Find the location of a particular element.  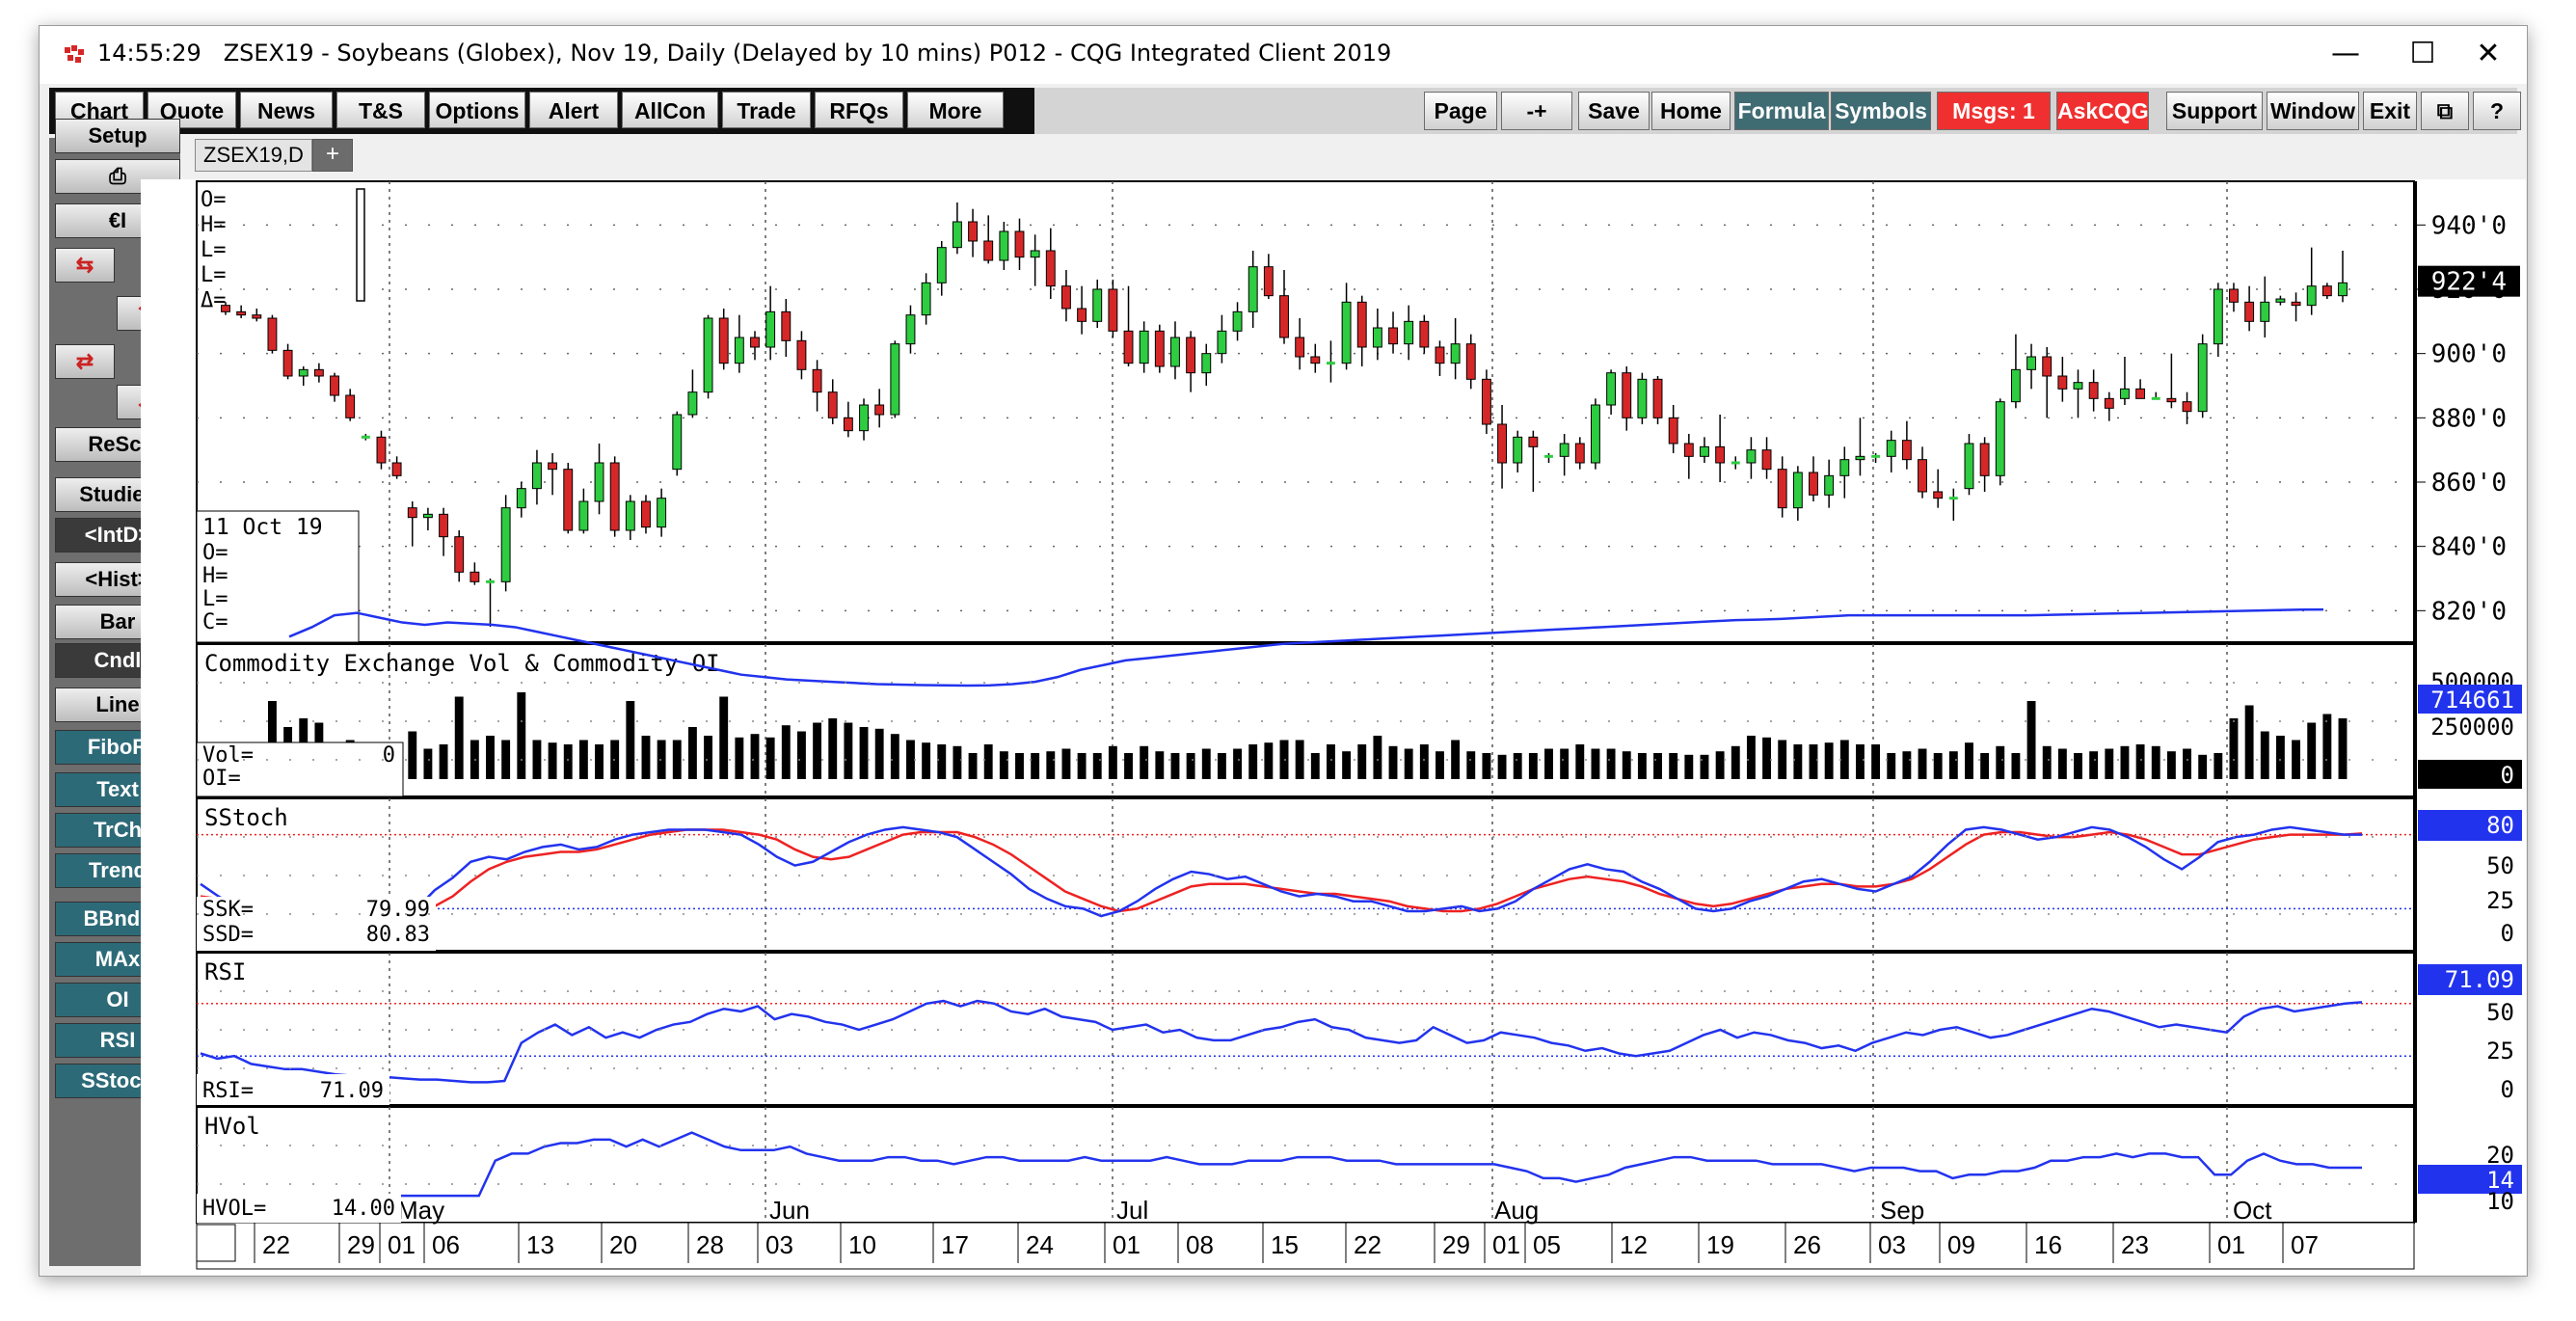

date-tick-label: 24 is located at coordinates (1040, 1244).